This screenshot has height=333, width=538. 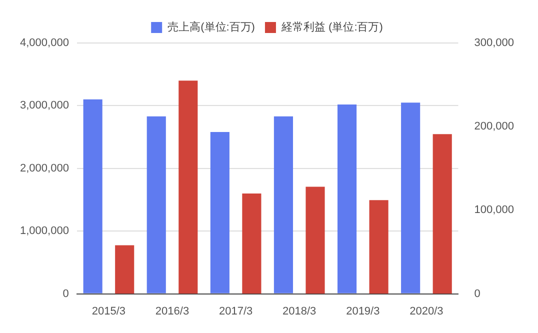 What do you see at coordinates (44, 231) in the screenshot?
I see `y-tick-label: 1,000,000` at bounding box center [44, 231].